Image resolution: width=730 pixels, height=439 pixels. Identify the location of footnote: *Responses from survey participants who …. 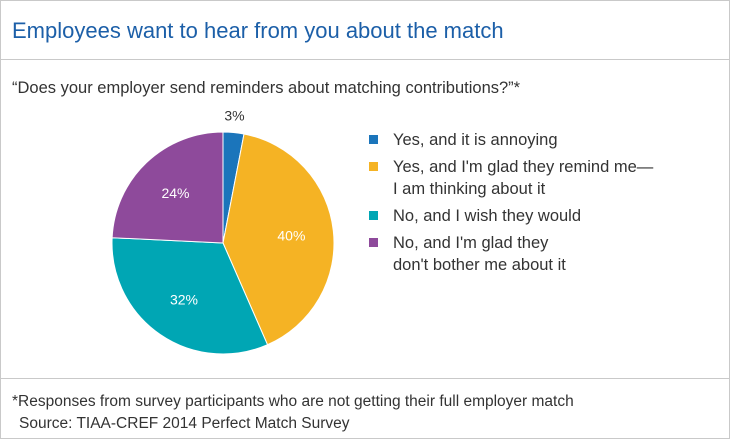
(293, 401).